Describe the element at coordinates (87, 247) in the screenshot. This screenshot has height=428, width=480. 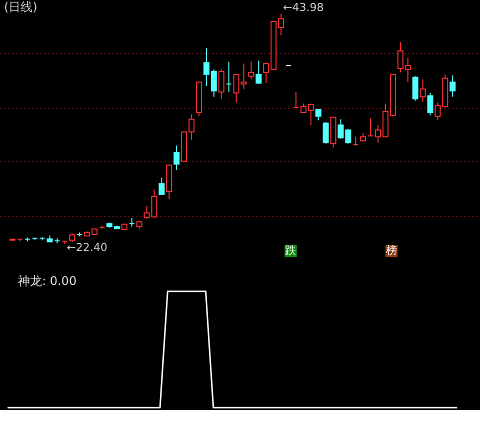
I see `annotation: ←22.40` at that location.